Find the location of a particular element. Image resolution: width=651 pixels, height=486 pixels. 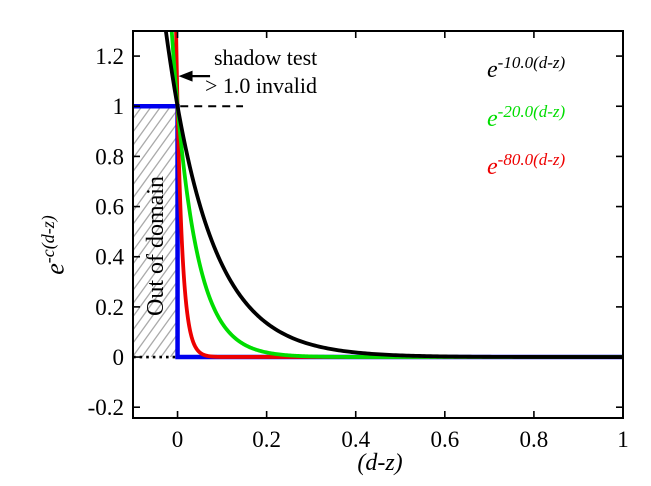

out-of-domain-label: Out of domain is located at coordinates (156, 246).